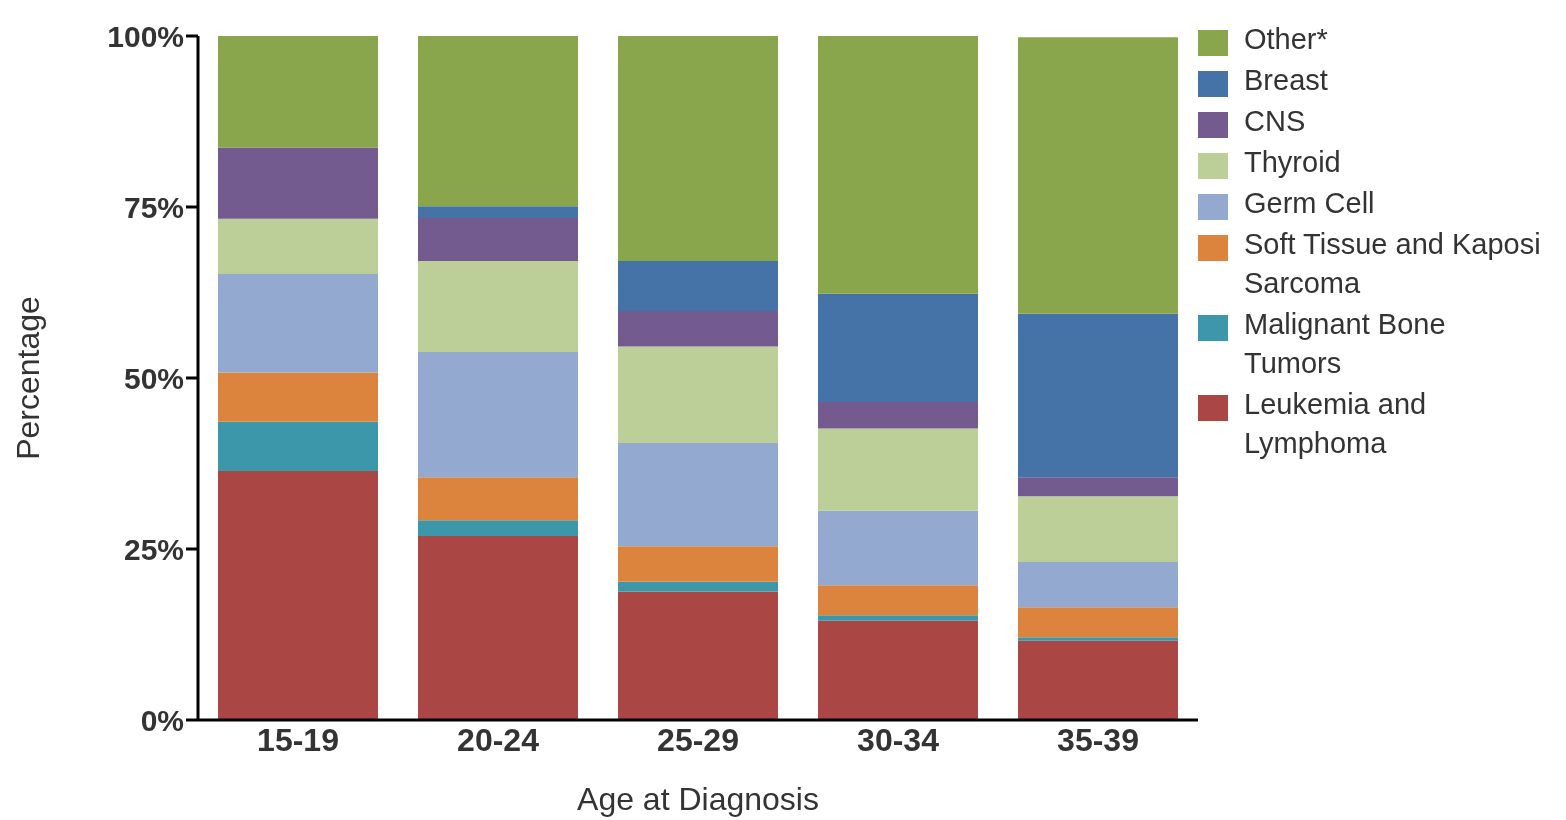 This screenshot has width=1566, height=820. What do you see at coordinates (1393, 264) in the screenshot?
I see `legend-label: Soft Tissue and Kaposi Sarcoma` at bounding box center [1393, 264].